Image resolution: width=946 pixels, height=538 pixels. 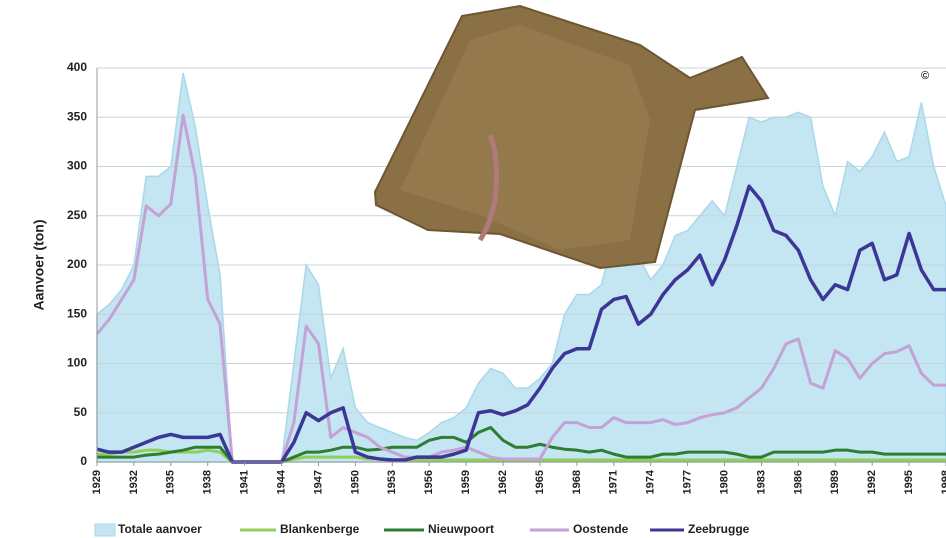 I want to click on y-tick-label: 0, so click(x=83, y=461).